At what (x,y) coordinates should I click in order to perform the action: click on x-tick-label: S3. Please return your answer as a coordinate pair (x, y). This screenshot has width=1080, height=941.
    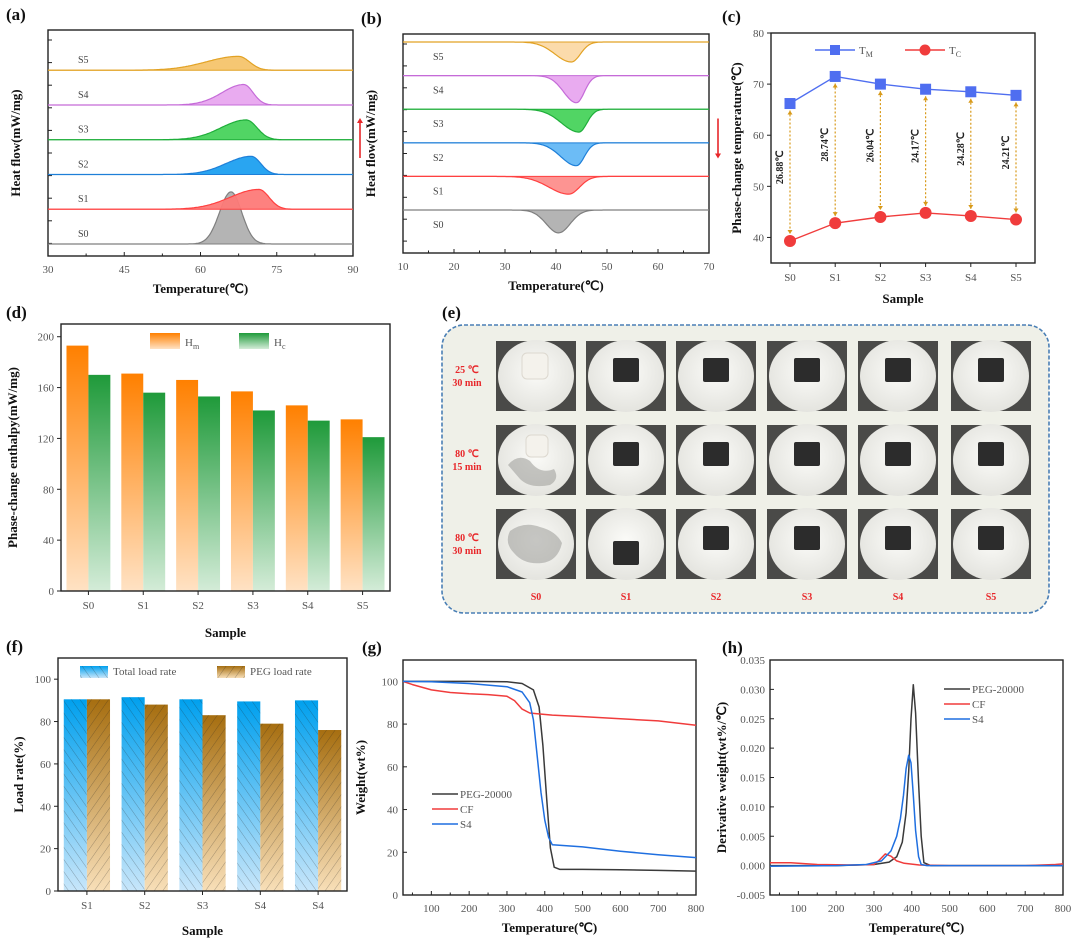
    Looking at the image, I should click on (926, 278).